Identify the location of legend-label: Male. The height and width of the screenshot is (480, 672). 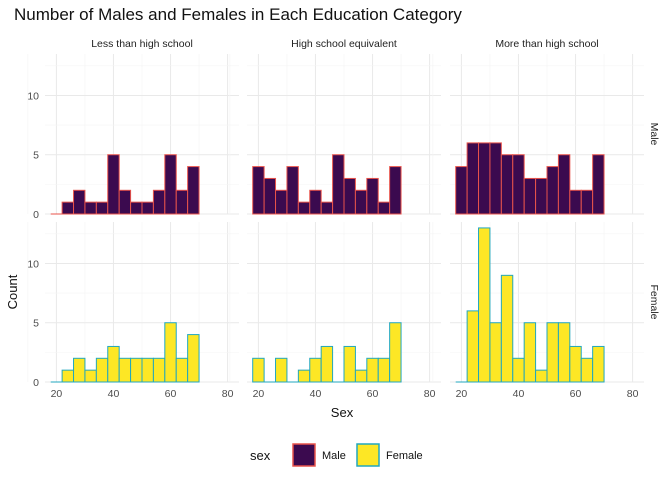
(334, 456).